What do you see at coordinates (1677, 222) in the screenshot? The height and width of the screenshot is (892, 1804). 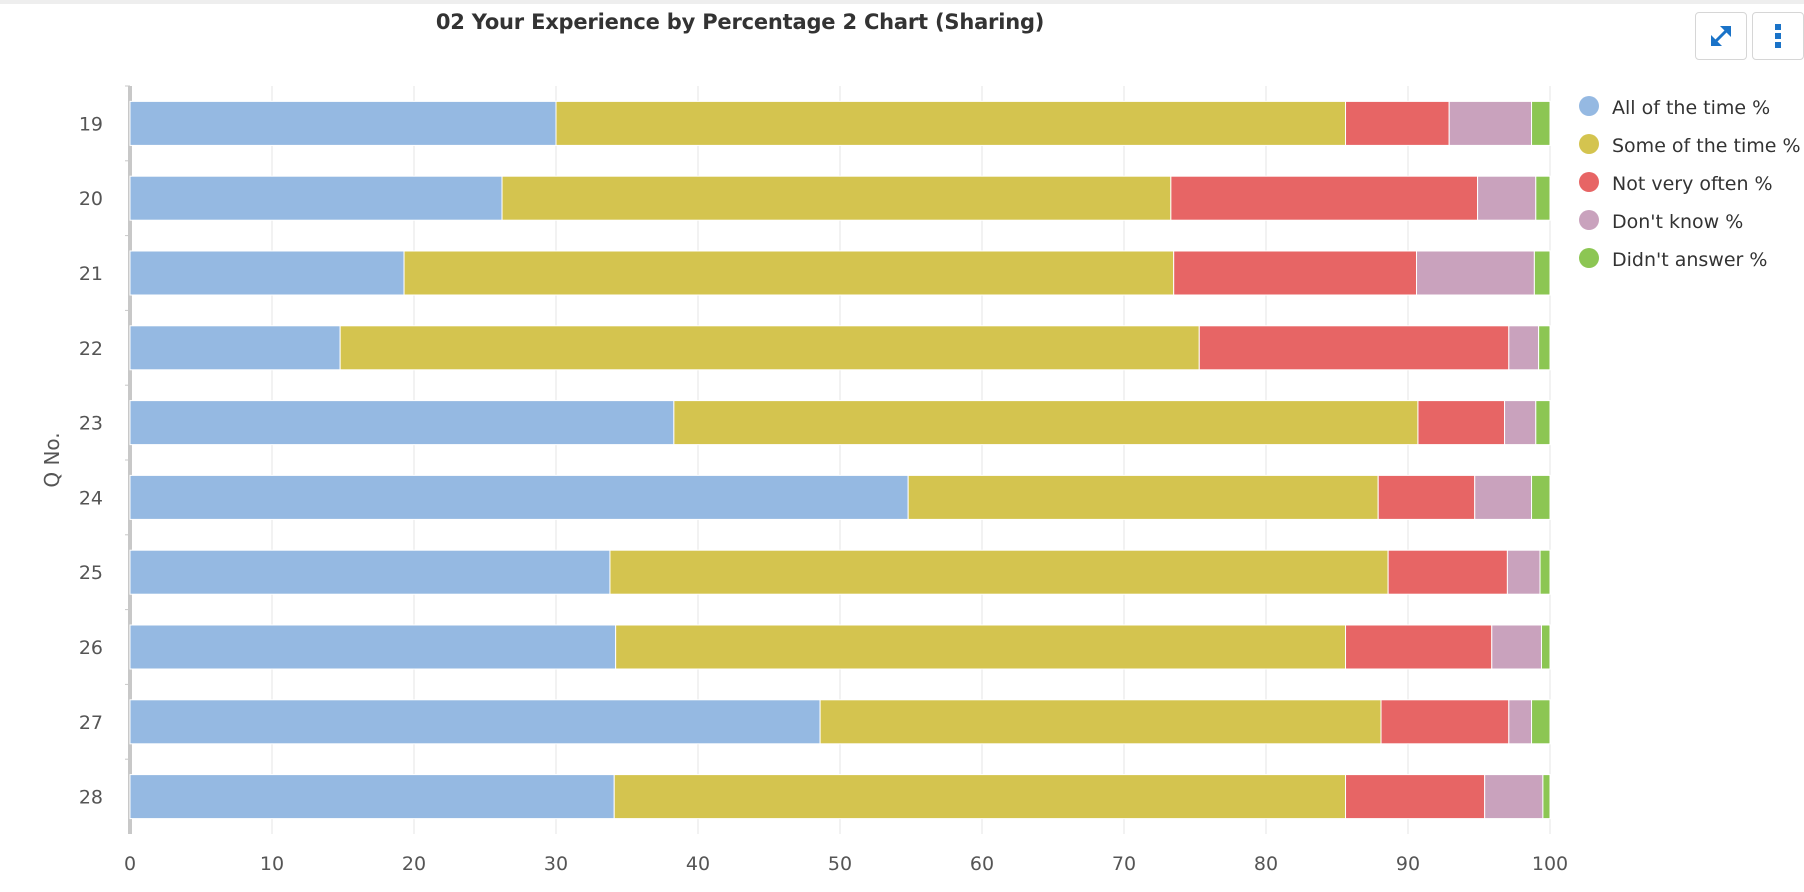 I see `legend-label: Don't know %` at bounding box center [1677, 222].